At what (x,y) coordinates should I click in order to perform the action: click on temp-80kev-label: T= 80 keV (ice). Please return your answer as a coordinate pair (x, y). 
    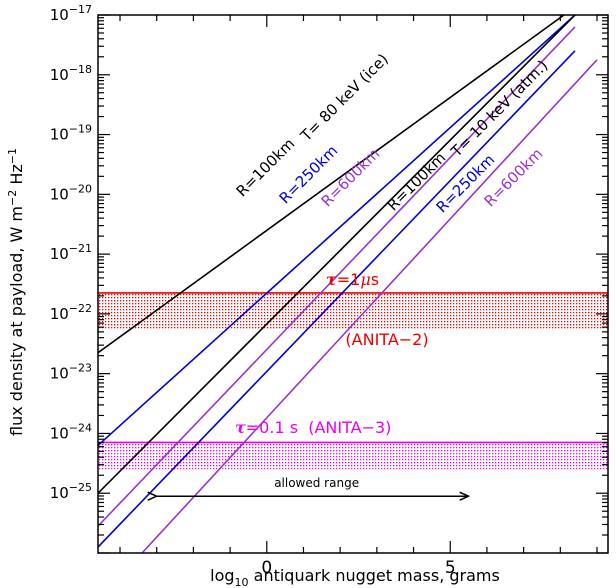
    Looking at the image, I should click on (344, 98).